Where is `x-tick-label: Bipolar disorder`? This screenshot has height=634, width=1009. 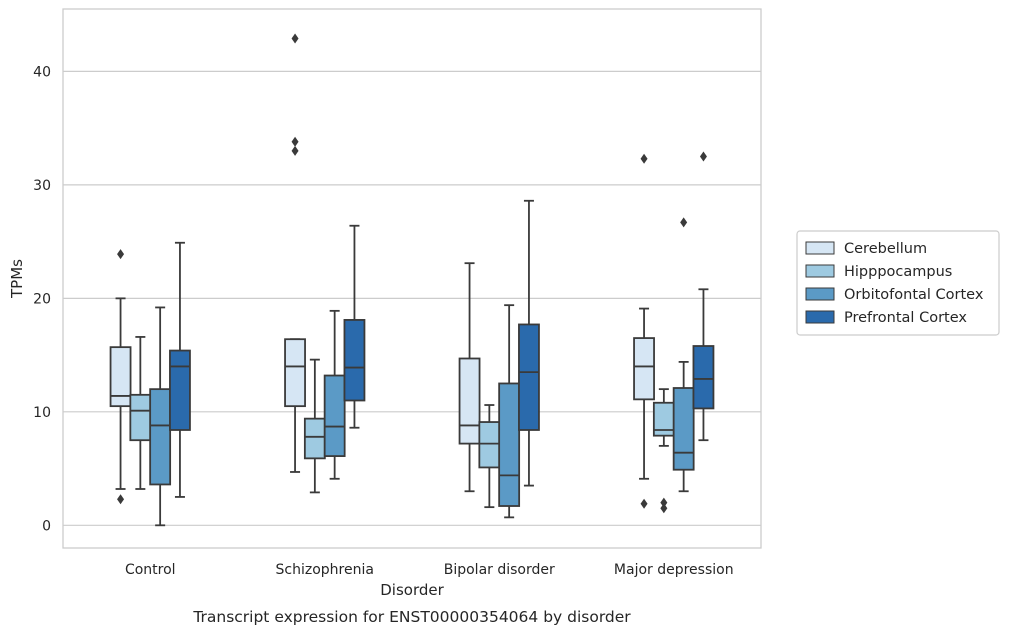 x-tick-label: Bipolar disorder is located at coordinates (499, 570).